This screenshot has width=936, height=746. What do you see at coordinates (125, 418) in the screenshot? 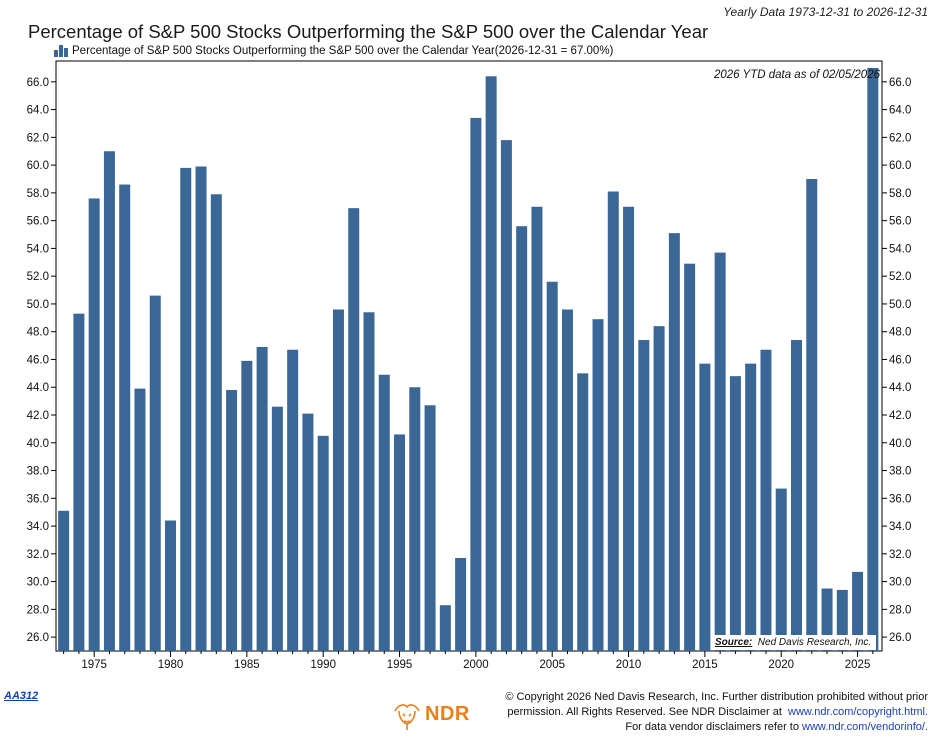
I see `bar-1977` at bounding box center [125, 418].